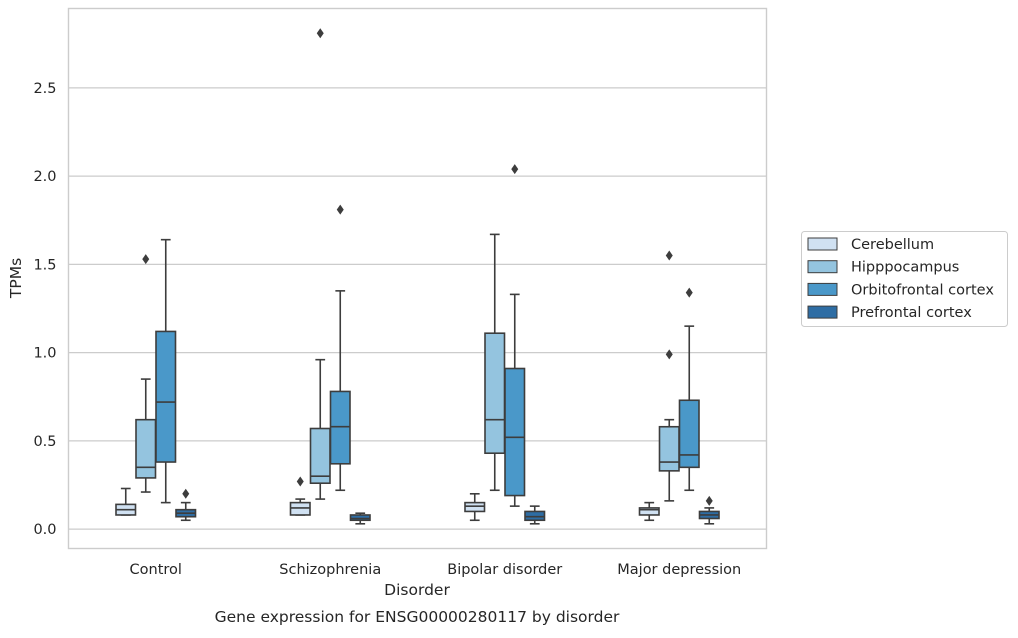 The width and height of the screenshot is (1018, 638). Describe the element at coordinates (156, 570) in the screenshot. I see `x-tick-label: Control` at that location.